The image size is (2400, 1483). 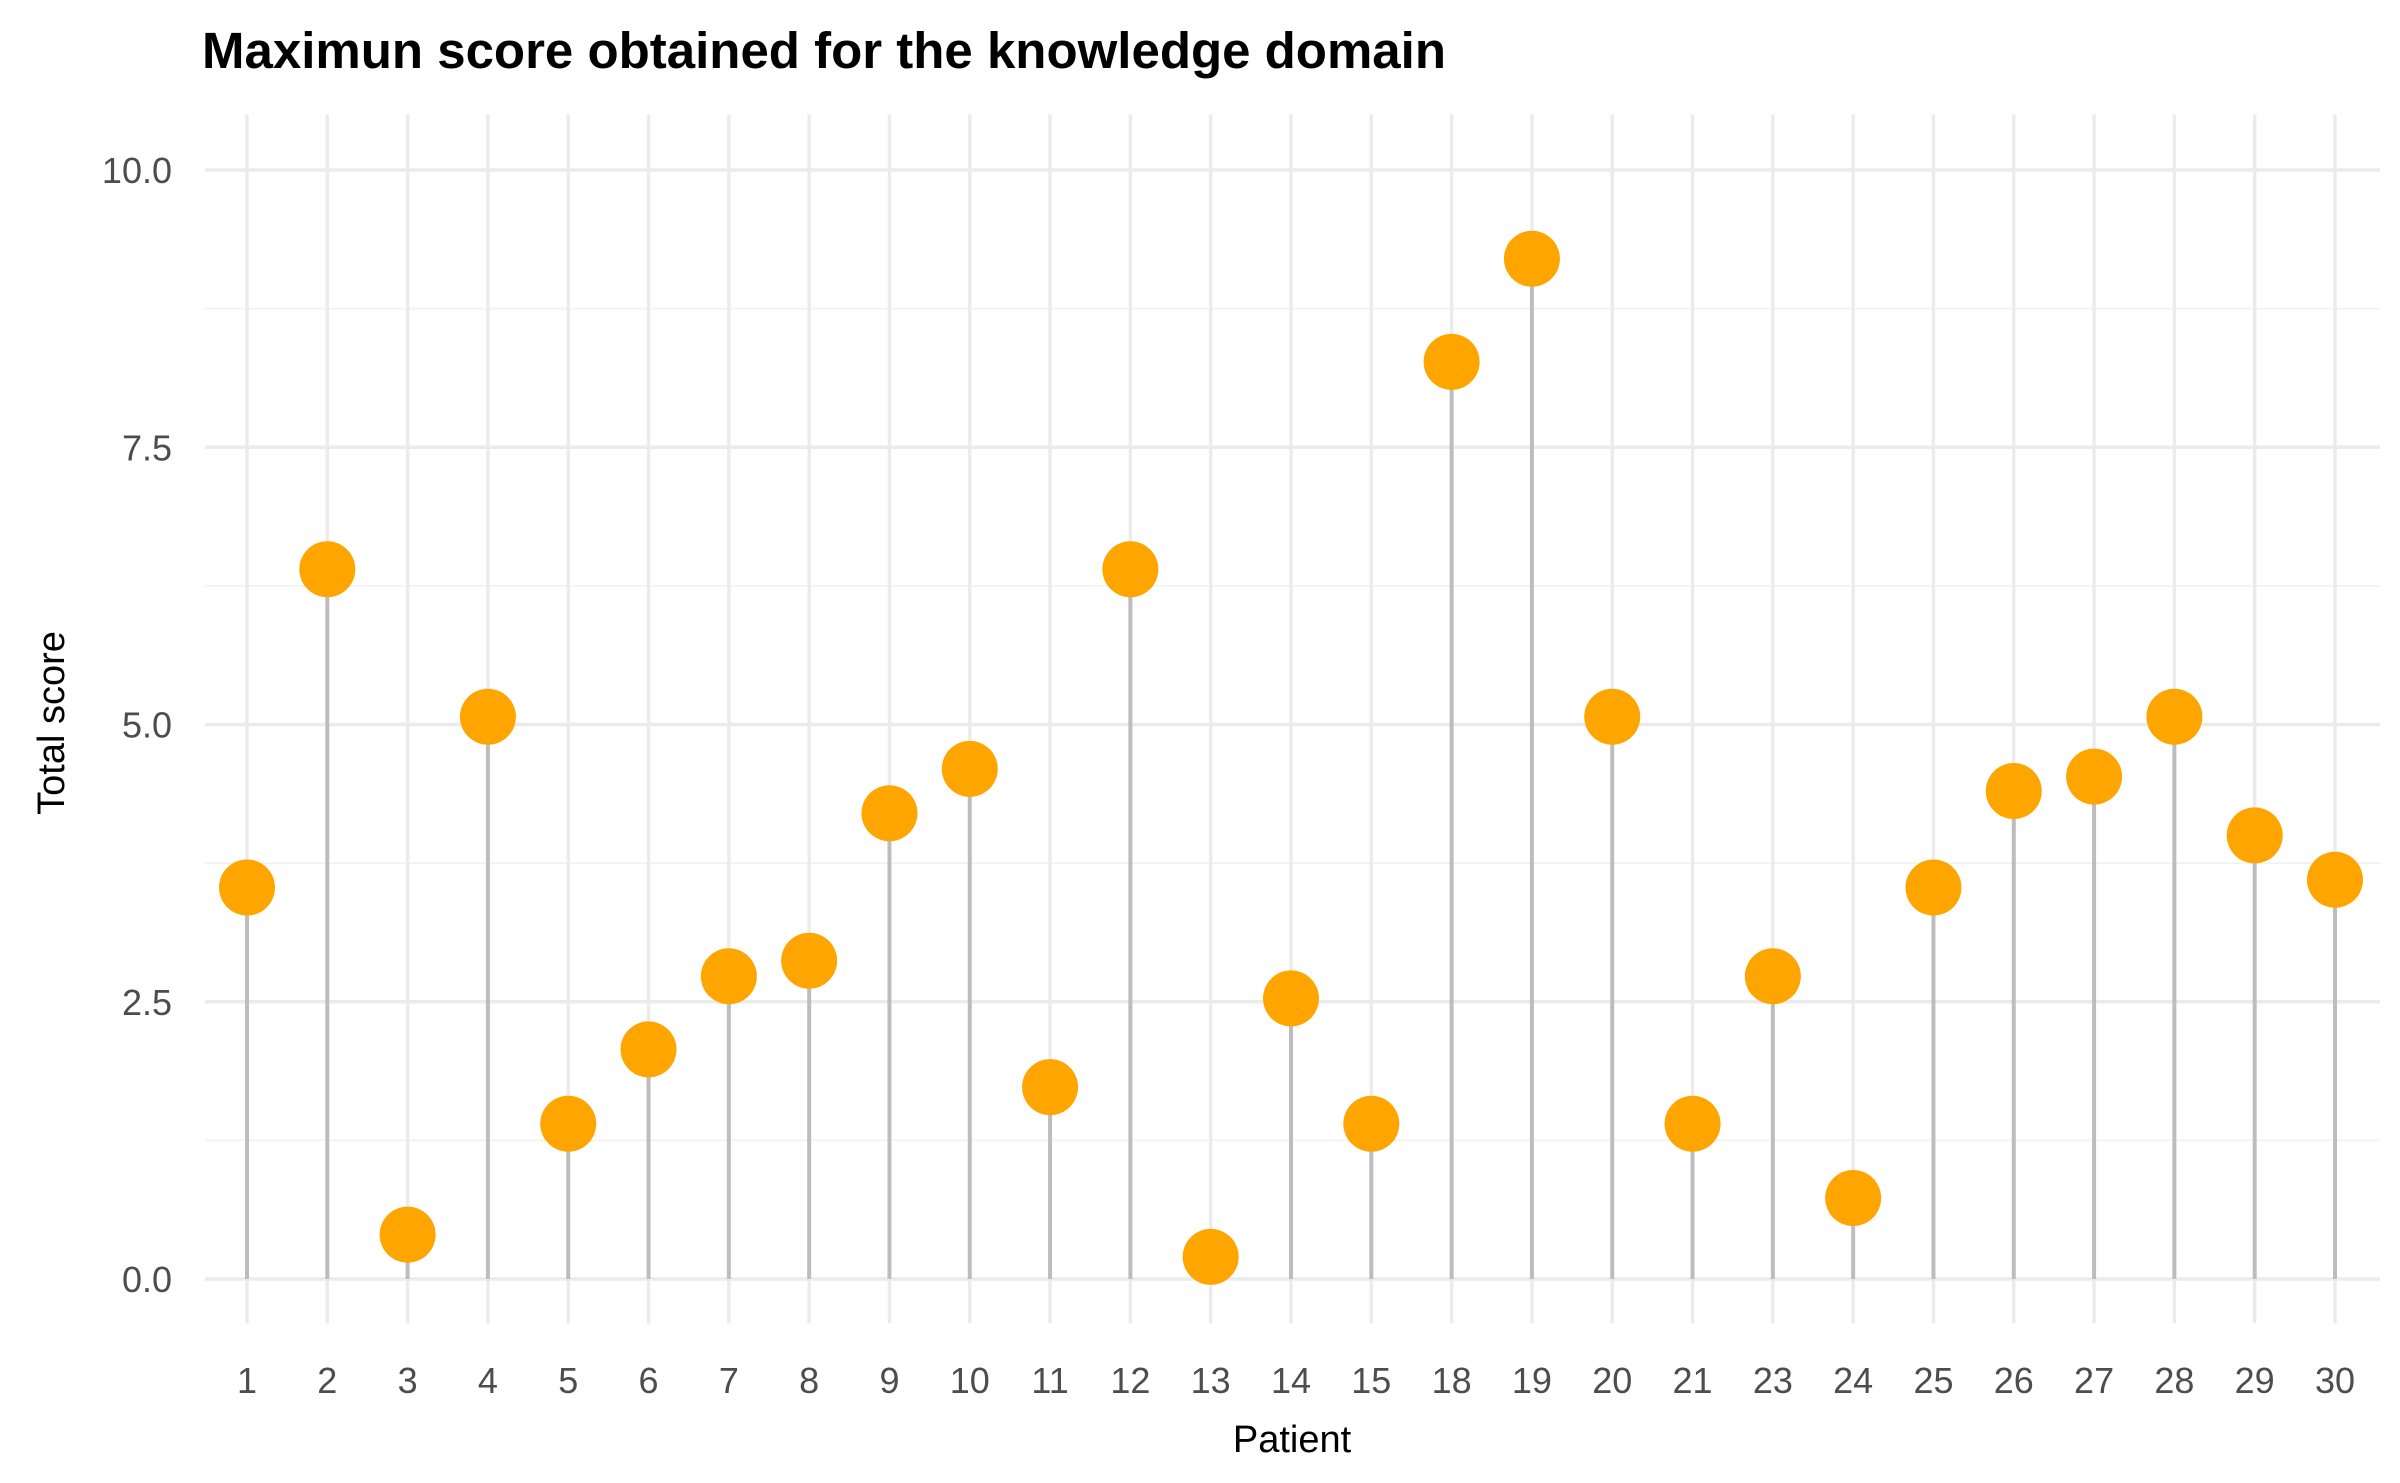 What do you see at coordinates (1452, 1380) in the screenshot?
I see `x-tick-label: 18` at bounding box center [1452, 1380].